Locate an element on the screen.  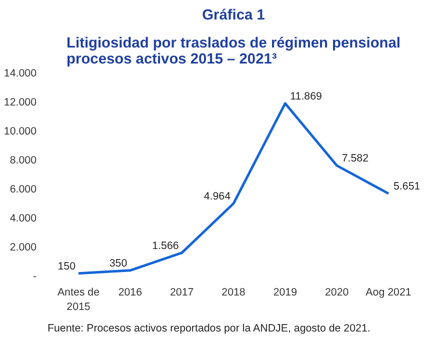
x-tick-label: 2017 is located at coordinates (182, 292).